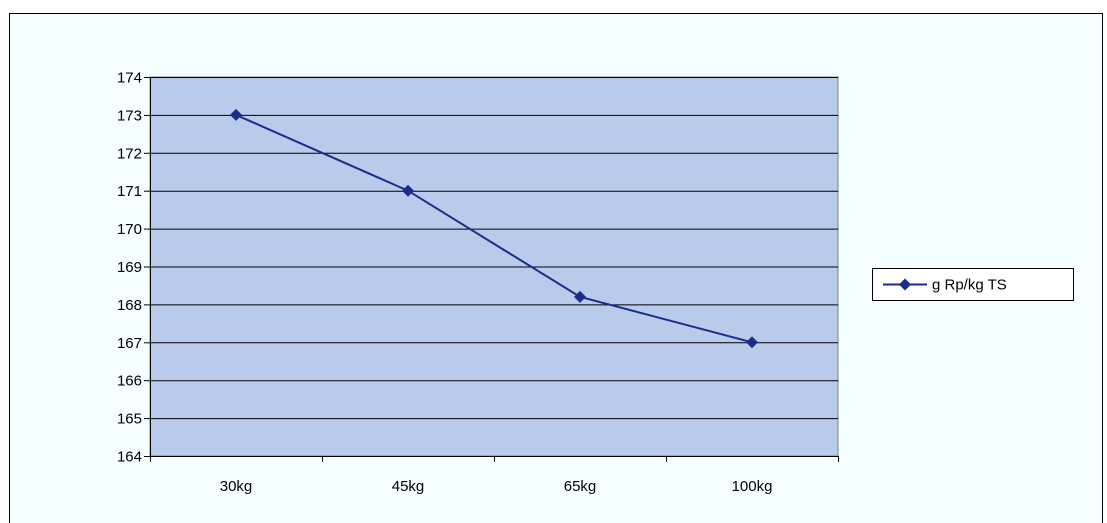  What do you see at coordinates (236, 486) in the screenshot?
I see `x-tick-label: 30kg` at bounding box center [236, 486].